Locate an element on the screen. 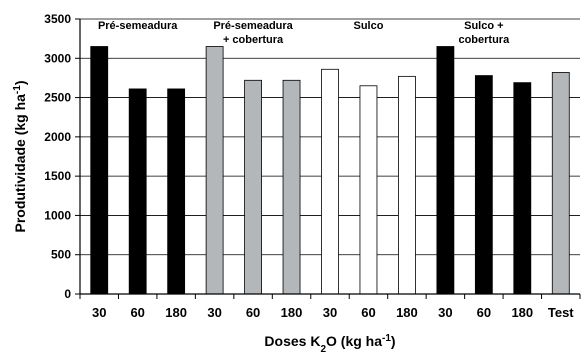 Image resolution: width=585 pixels, height=354 pixels. y-axis-title: Produtividade (kg ha-1) is located at coordinates (20, 156).